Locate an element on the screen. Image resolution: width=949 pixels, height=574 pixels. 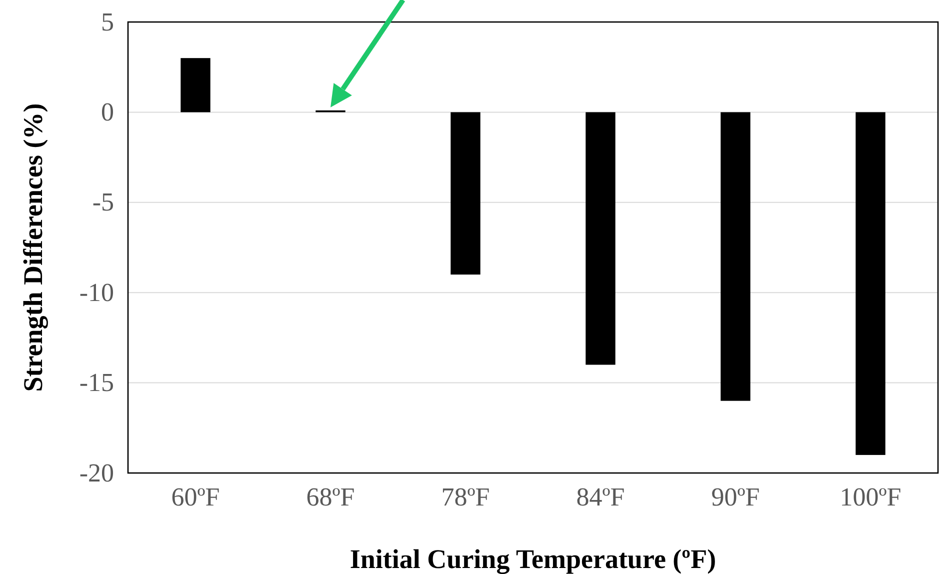
x-tick-label: 60ºF is located at coordinates (195, 497).